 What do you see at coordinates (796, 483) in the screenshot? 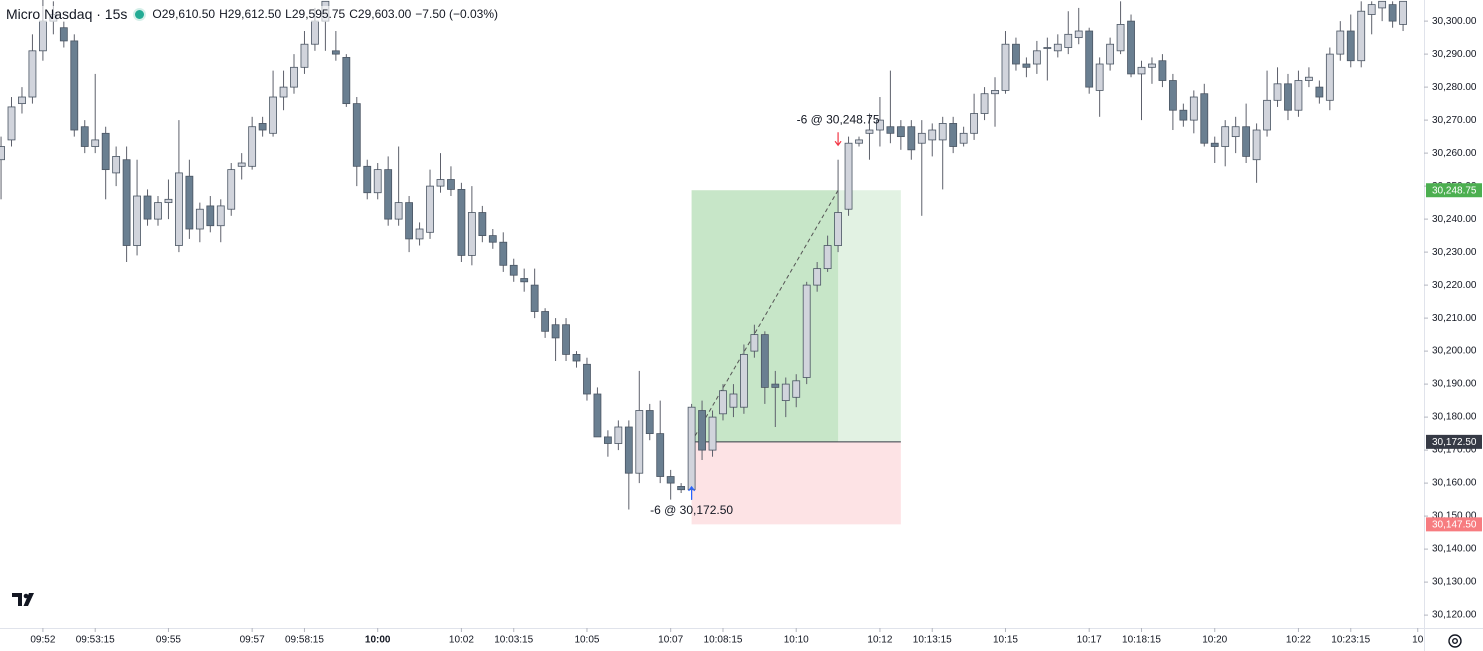
I see `loss-zone` at bounding box center [796, 483].